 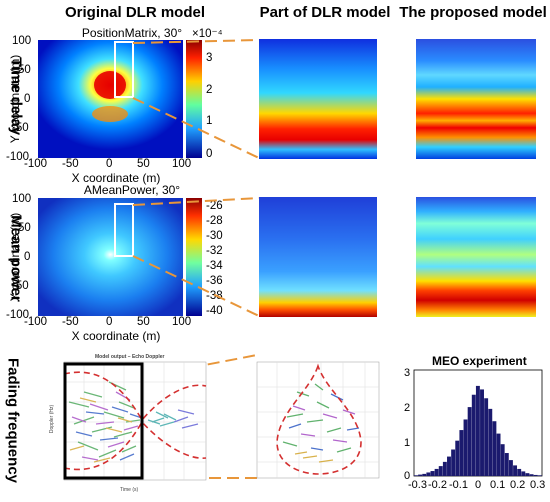 What do you see at coordinates (318, 257) in the screenshot?
I see `heatmap-part-mean-power` at bounding box center [318, 257].